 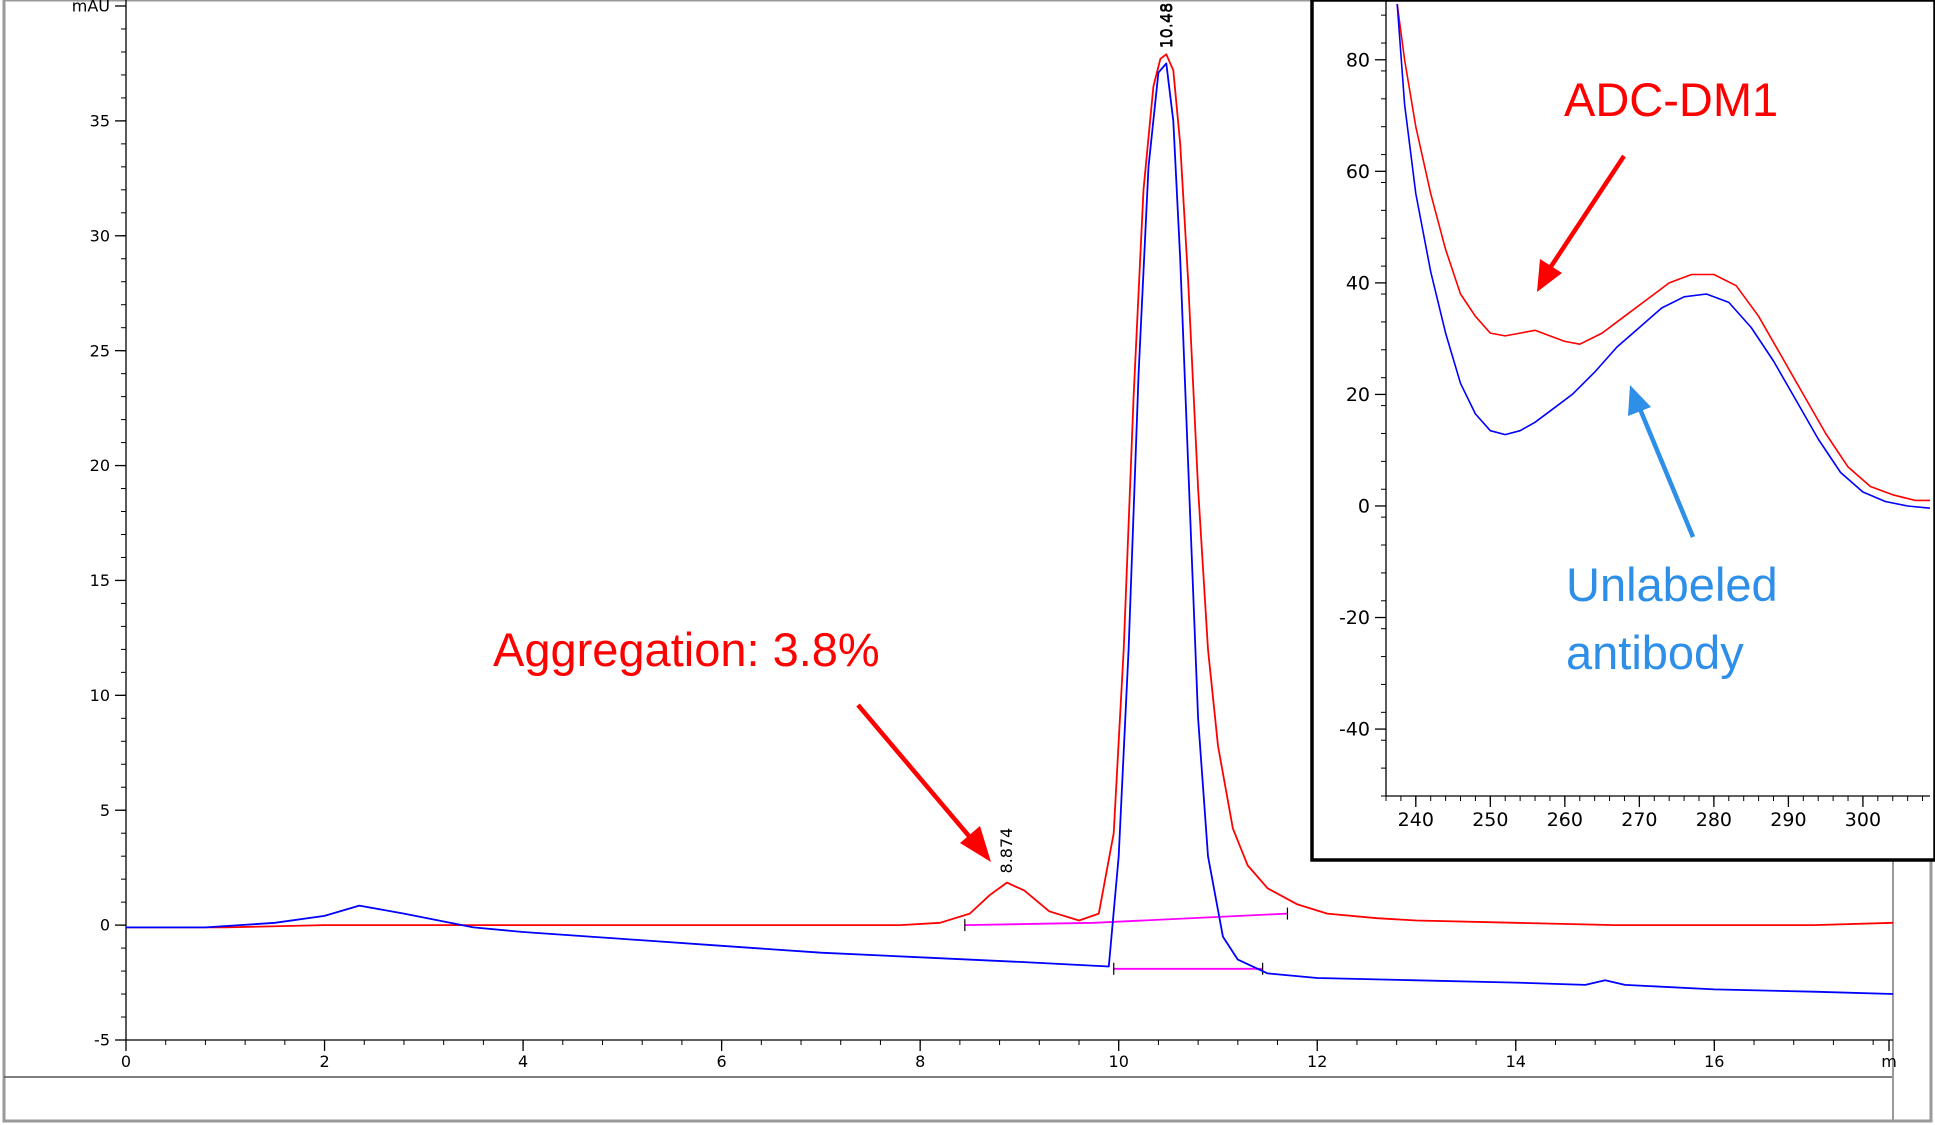 What do you see at coordinates (1126, 919) in the screenshot?
I see `integration-baseline` at bounding box center [1126, 919].